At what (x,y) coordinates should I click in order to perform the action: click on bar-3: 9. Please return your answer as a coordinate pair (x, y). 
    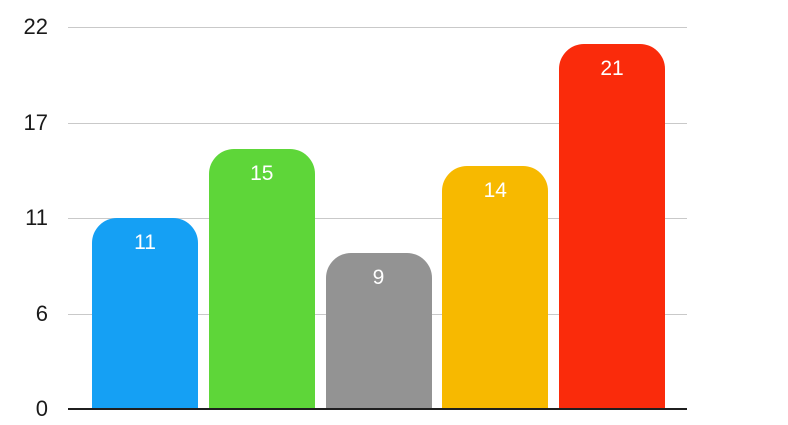
    Looking at the image, I should click on (378, 330).